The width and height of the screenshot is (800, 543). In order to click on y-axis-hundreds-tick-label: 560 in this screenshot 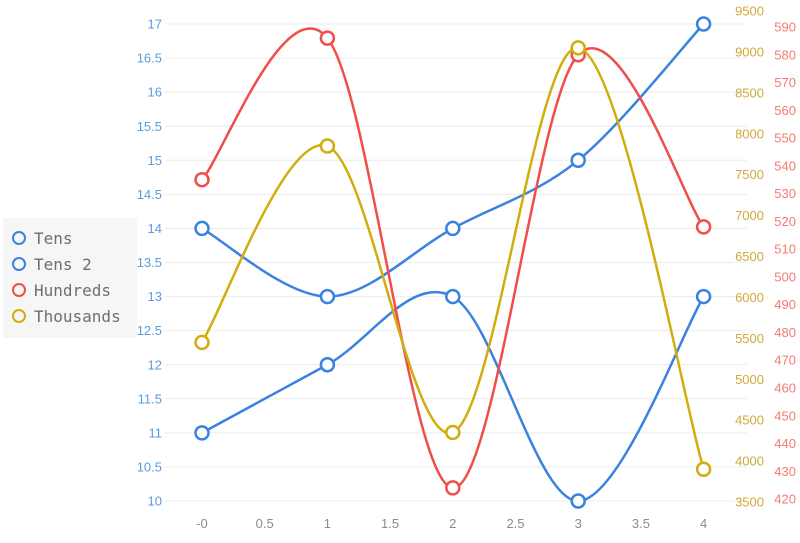, I will do `click(785, 110)`.